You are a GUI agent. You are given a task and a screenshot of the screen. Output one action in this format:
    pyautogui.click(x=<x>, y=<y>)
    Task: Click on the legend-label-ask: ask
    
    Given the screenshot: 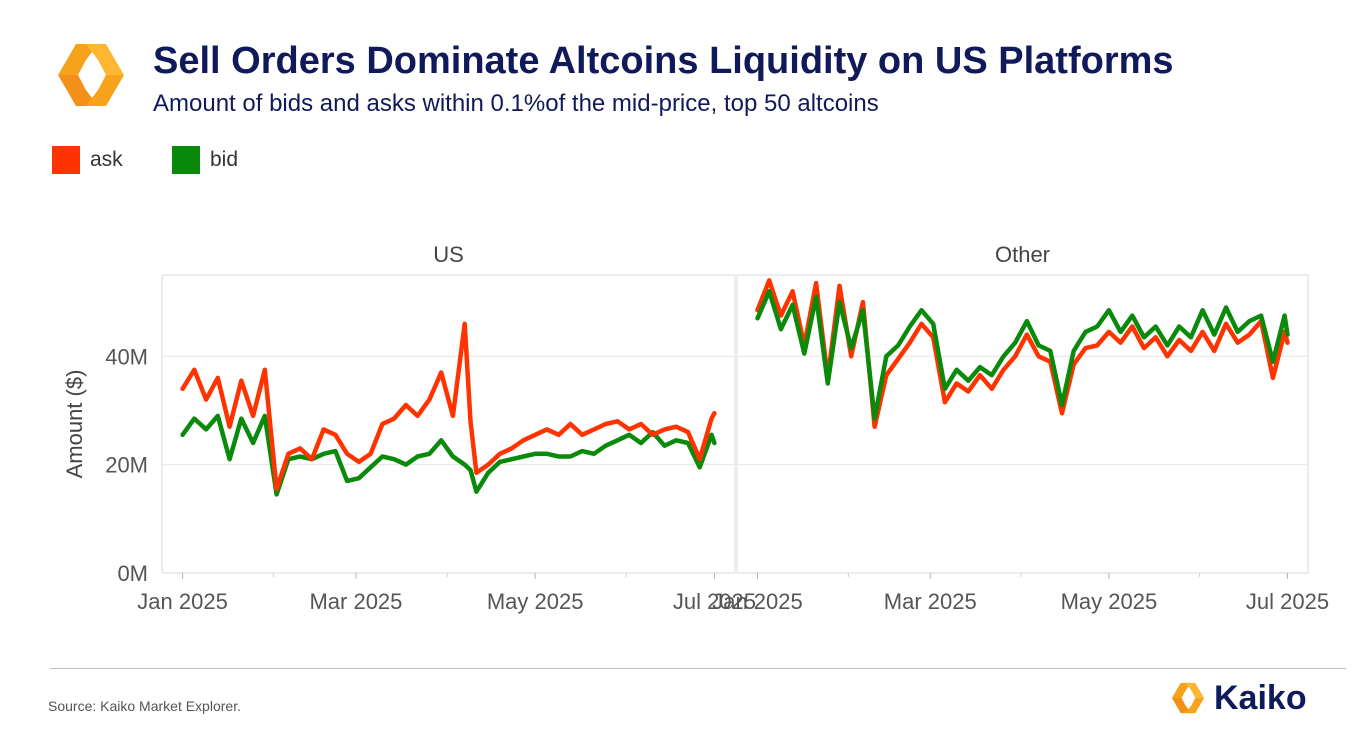 What is the action you would take?
    pyautogui.click(x=106, y=159)
    